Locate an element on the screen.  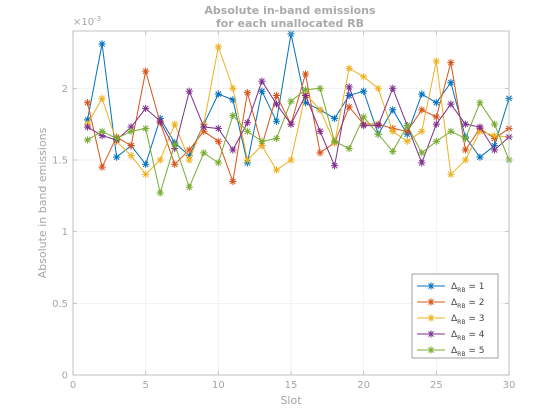
legend-entry-1: ΔRB = 1 is located at coordinates (450, 288).